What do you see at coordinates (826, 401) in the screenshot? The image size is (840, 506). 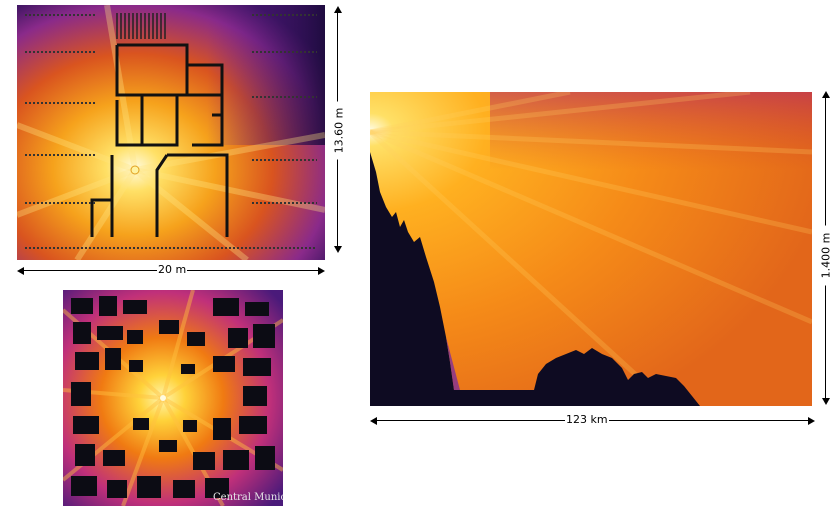 I see `terrain-height-arrow-bottom` at bounding box center [826, 401].